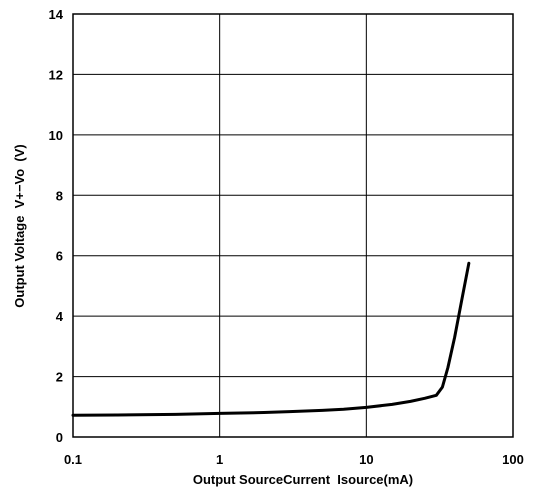 This screenshot has height=493, width=533. Describe the element at coordinates (56, 14) in the screenshot. I see `y-tick-label: 14` at that location.